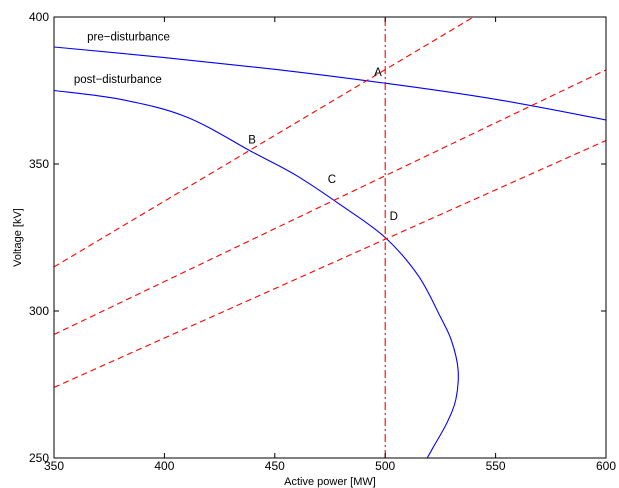 The width and height of the screenshot is (619, 488). Describe the element at coordinates (128, 38) in the screenshot. I see `annotation-pre-disturbance: pre−disturbance` at that location.